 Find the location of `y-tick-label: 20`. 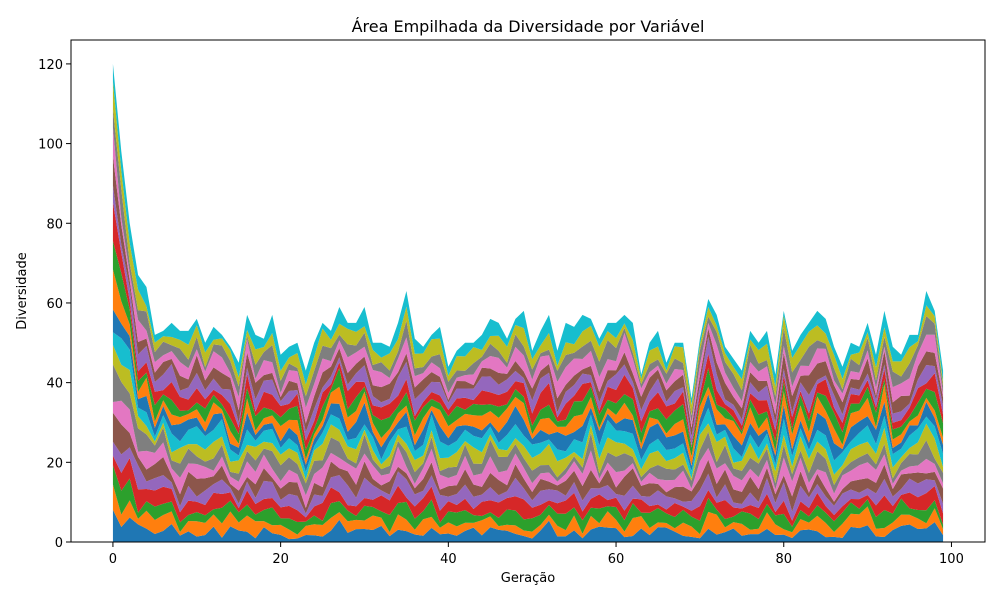

y-tick-label: 20 is located at coordinates (54, 463).